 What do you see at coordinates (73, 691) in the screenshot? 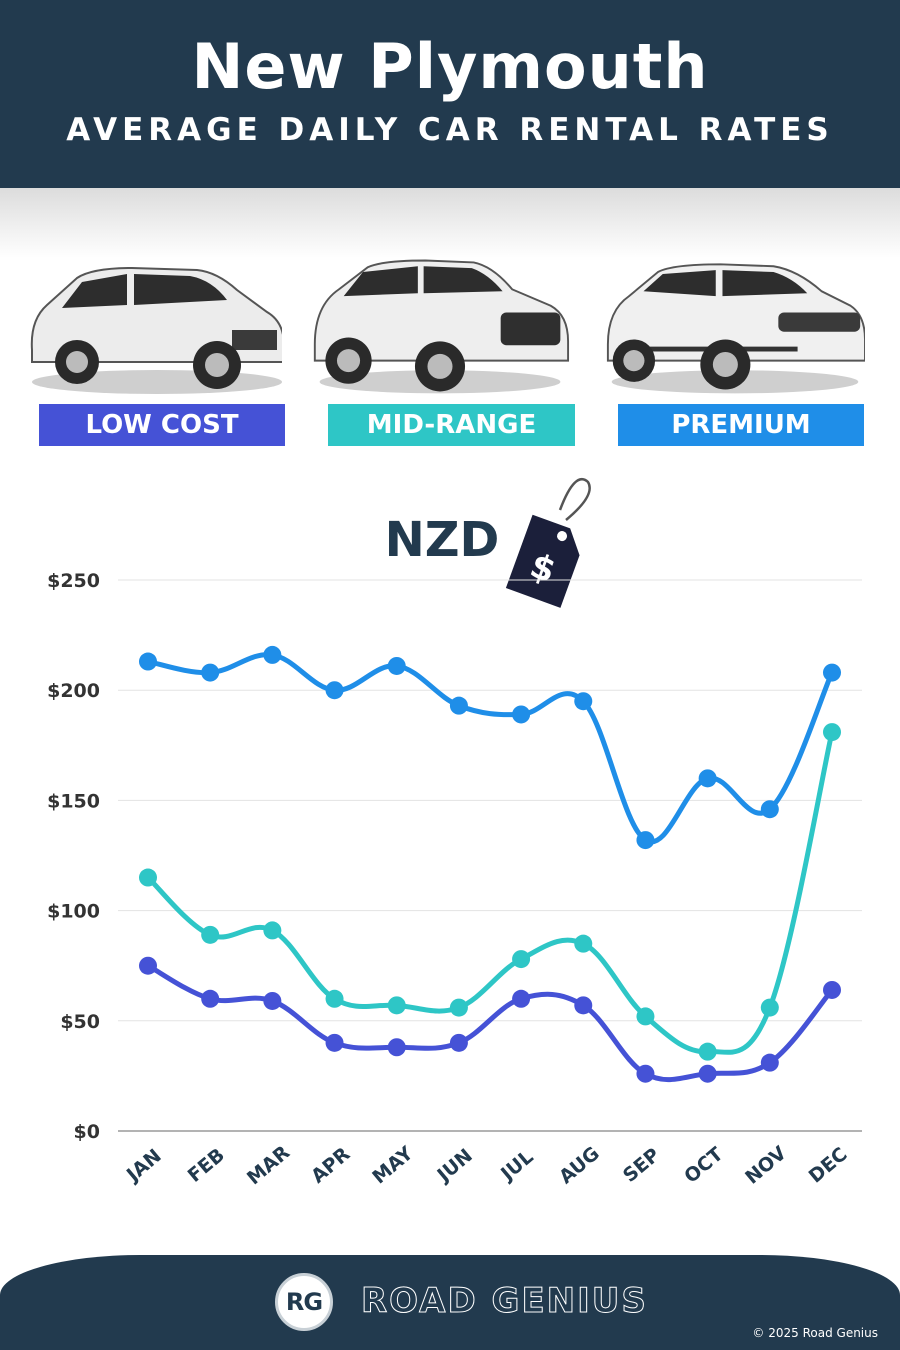
I see `y-tick-label: $200` at bounding box center [73, 691].